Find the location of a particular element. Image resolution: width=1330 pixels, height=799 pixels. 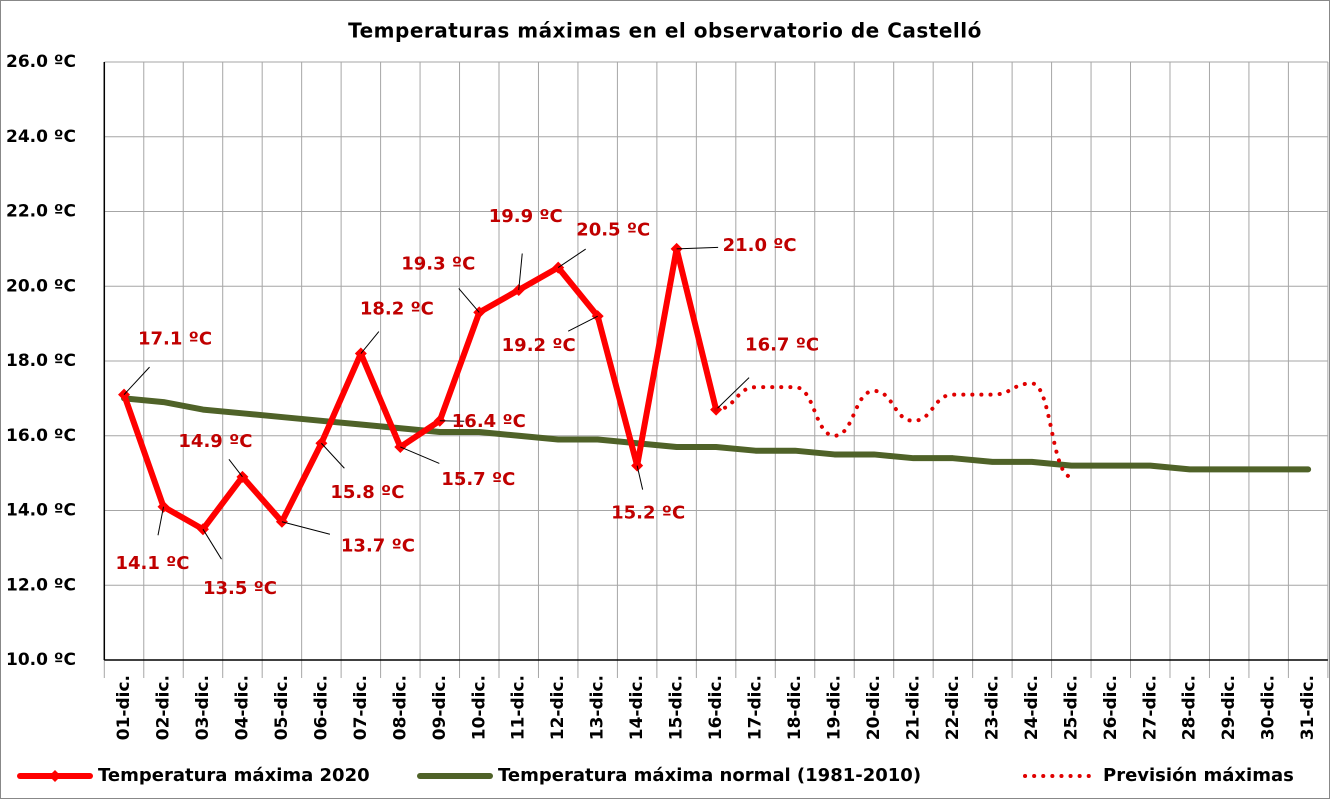

y-tick-label: 20.0 ºC is located at coordinates (41, 286).